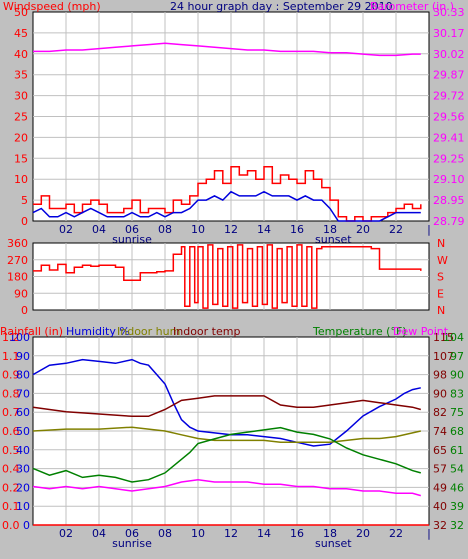  Describe the element at coordinates (245, 538) in the screenshot. I see `temp-time-axis-ticks: 02 04 06 08 10 12 14 16 18 20 22 | sunrise sunset` at that location.